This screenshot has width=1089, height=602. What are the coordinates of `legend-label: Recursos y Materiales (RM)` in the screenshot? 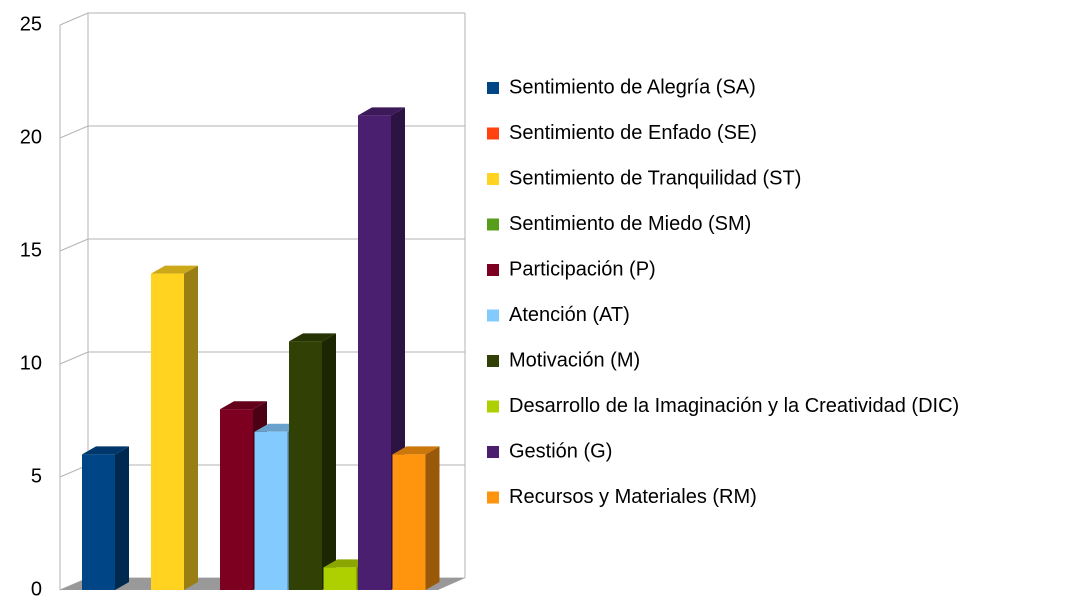 It's located at (633, 497).